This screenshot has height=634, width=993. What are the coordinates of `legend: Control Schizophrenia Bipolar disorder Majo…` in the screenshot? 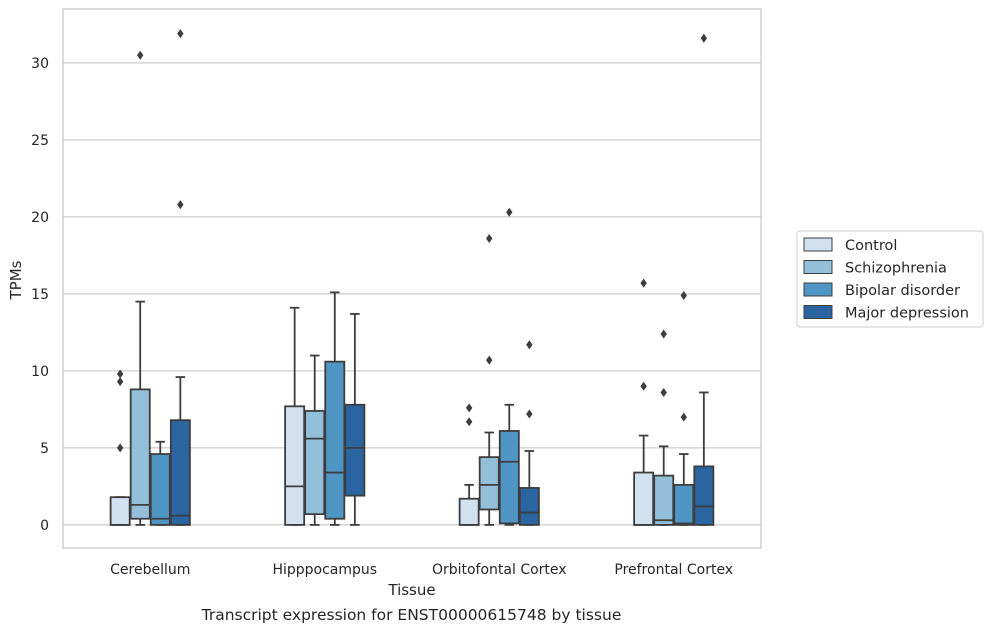 It's located at (890, 279).